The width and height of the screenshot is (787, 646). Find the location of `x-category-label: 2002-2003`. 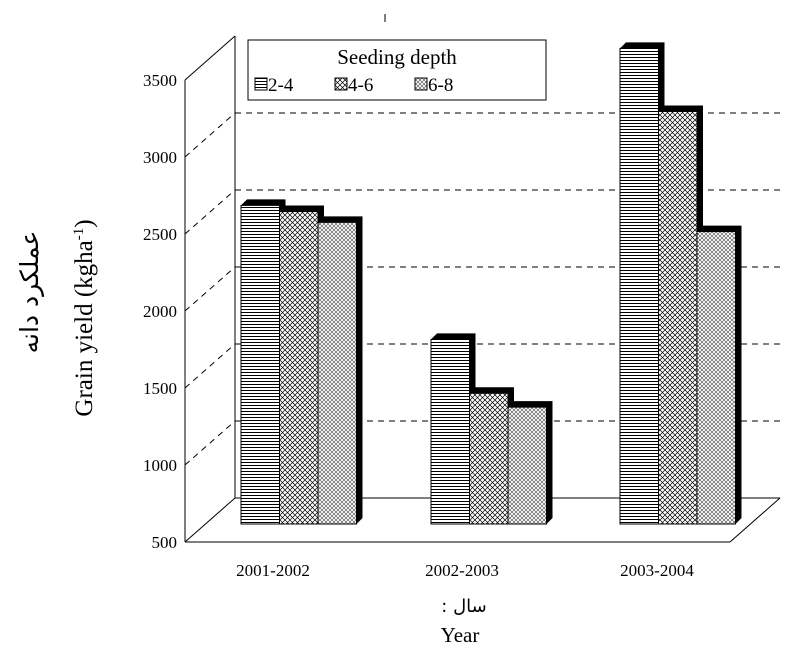

x-category-label: 2002-2003 is located at coordinates (462, 570).